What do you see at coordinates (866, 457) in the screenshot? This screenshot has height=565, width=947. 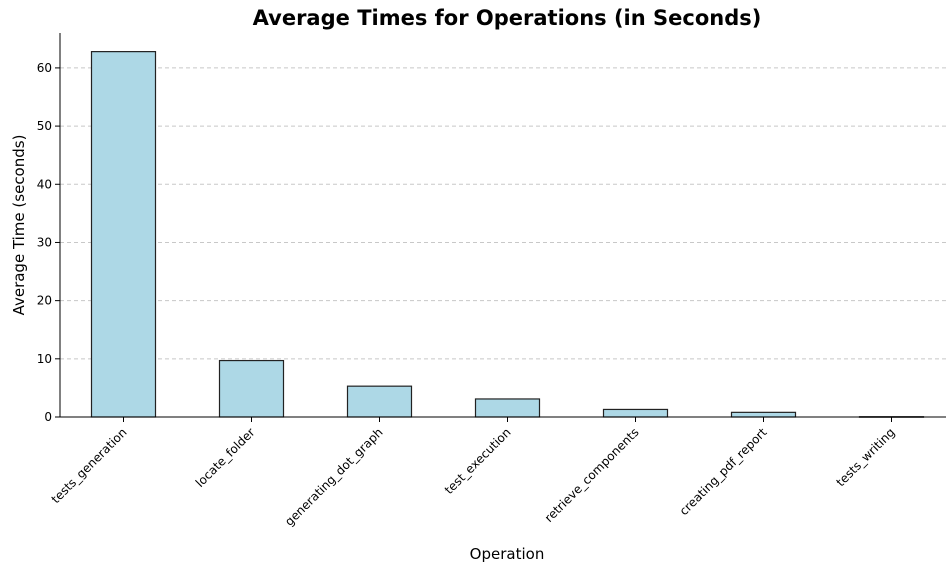 I see `x-tick-label: tests_writing` at bounding box center [866, 457].